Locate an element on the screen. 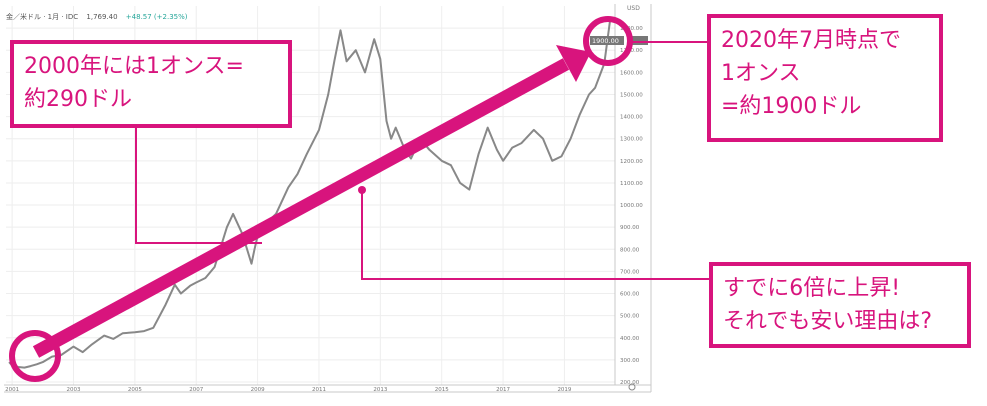  y-tick-label: 800.00 is located at coordinates (630, 250).